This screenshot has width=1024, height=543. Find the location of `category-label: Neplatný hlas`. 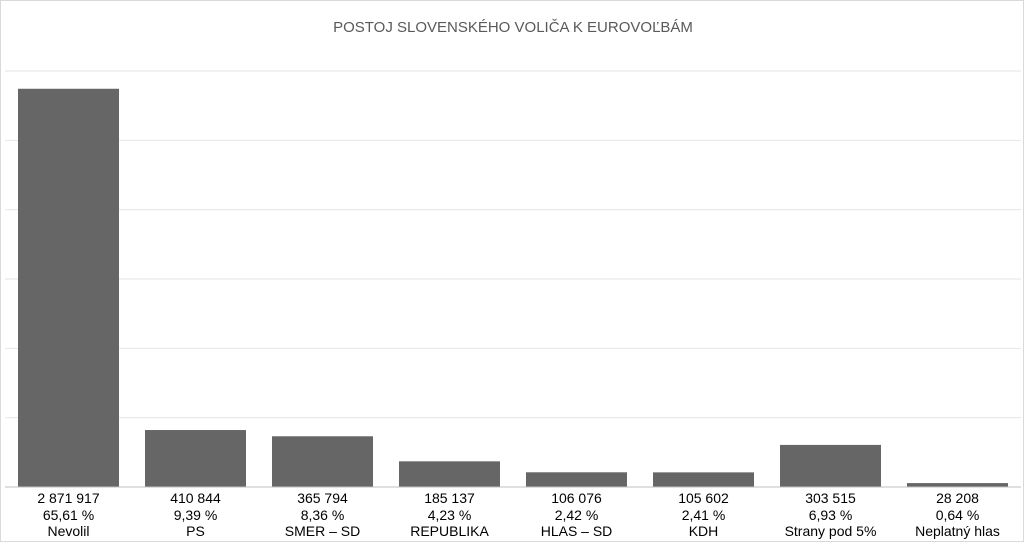

category-label: Neplatný hlas is located at coordinates (957, 531).